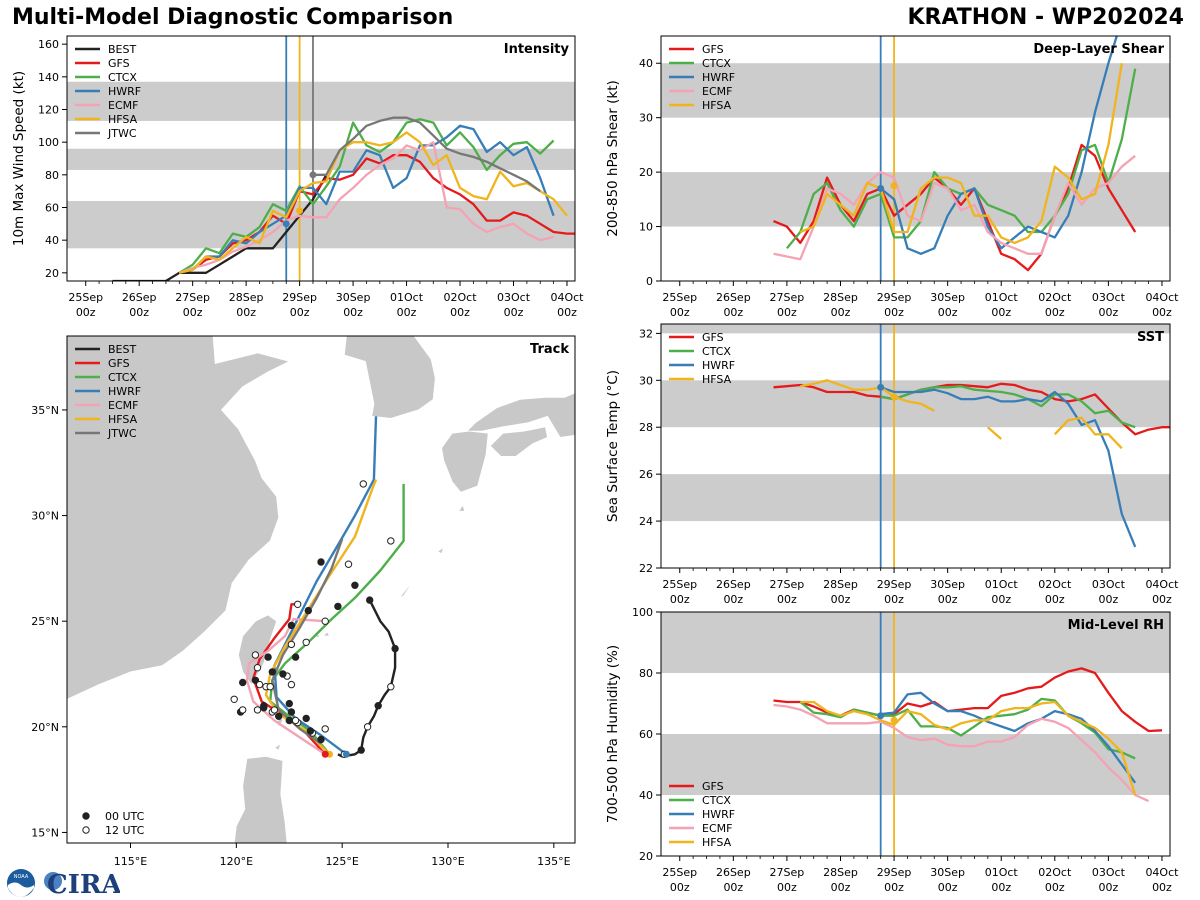 The height and width of the screenshot is (900, 1200). What do you see at coordinates (122, 433) in the screenshot?
I see `legend-label: JTWC` at bounding box center [122, 433].